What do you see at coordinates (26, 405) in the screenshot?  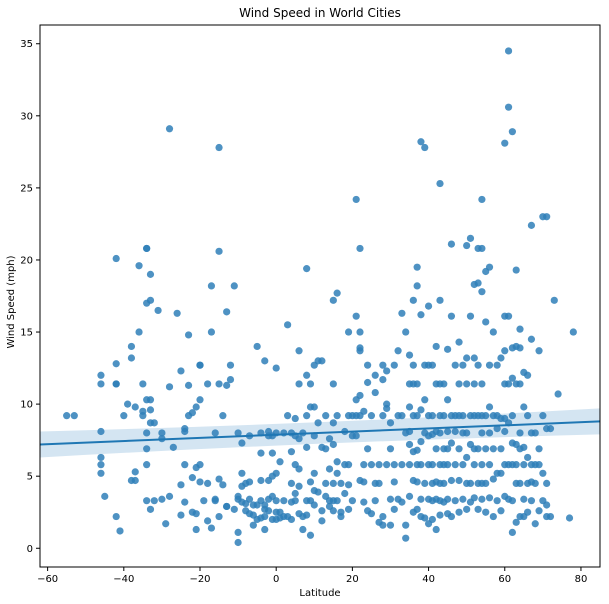 I see `y-tick-label: 10` at bounding box center [26, 405].